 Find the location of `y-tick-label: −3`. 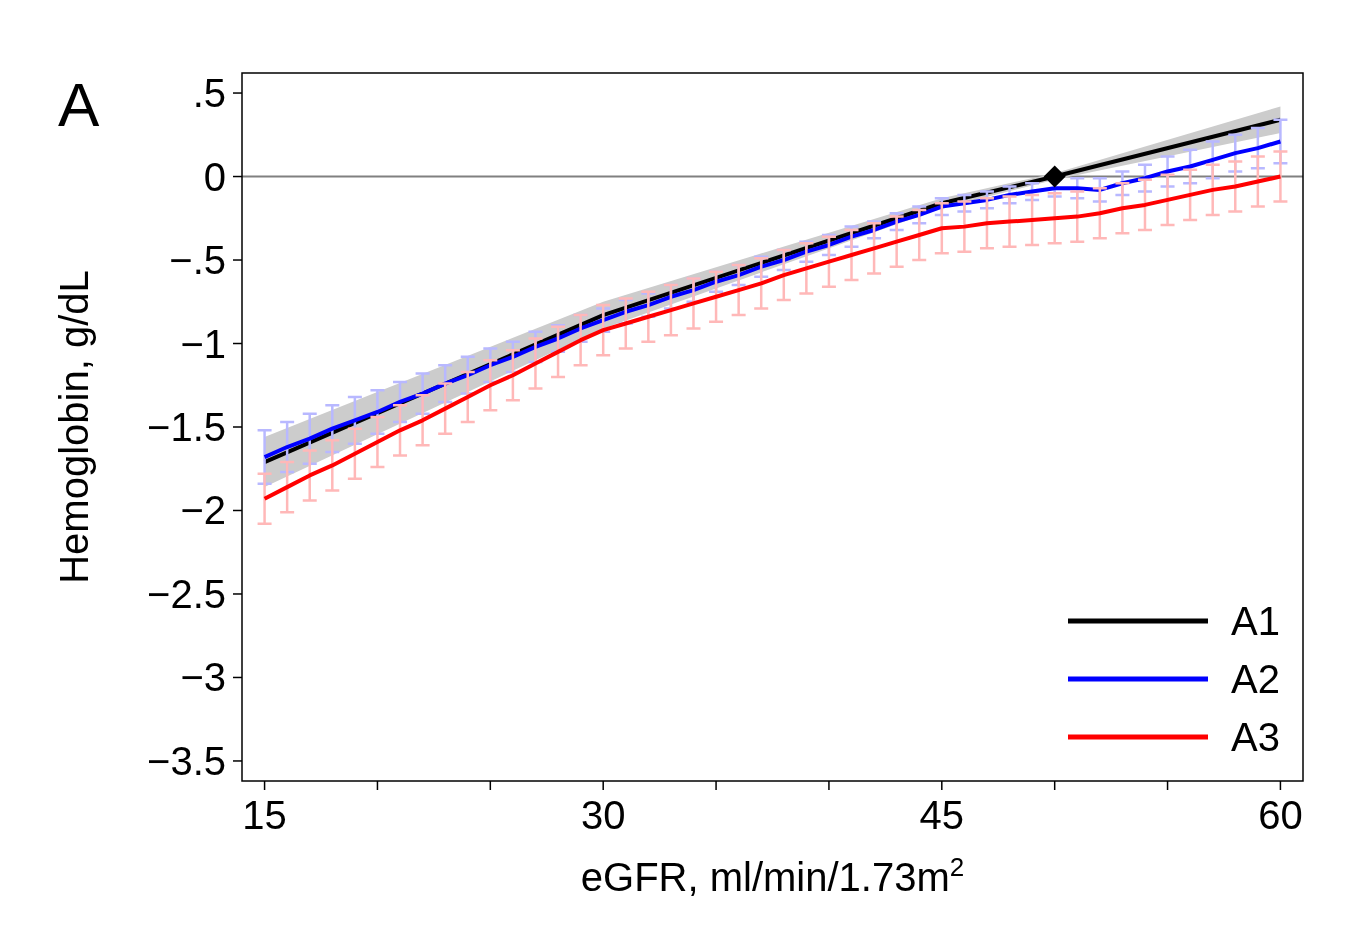

y-tick-label: −3 is located at coordinates (203, 677).